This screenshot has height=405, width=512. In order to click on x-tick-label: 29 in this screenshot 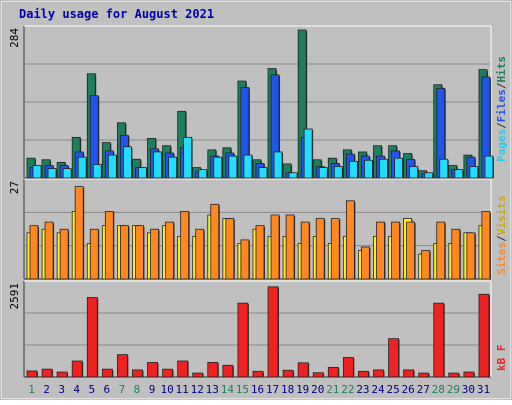, I will do `click(453, 389)`.